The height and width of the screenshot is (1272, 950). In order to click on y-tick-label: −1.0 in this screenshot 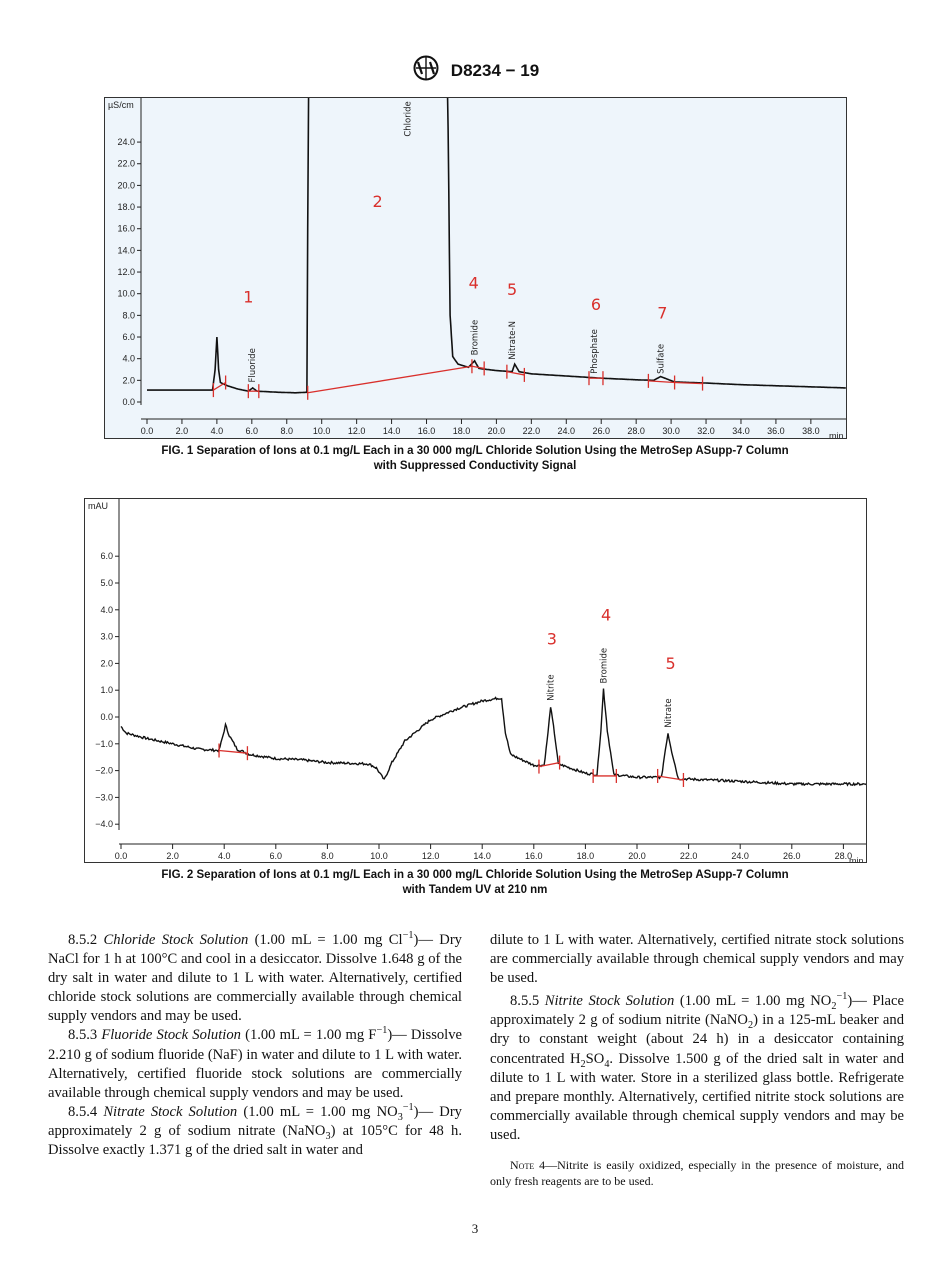, I will do `click(104, 744)`.